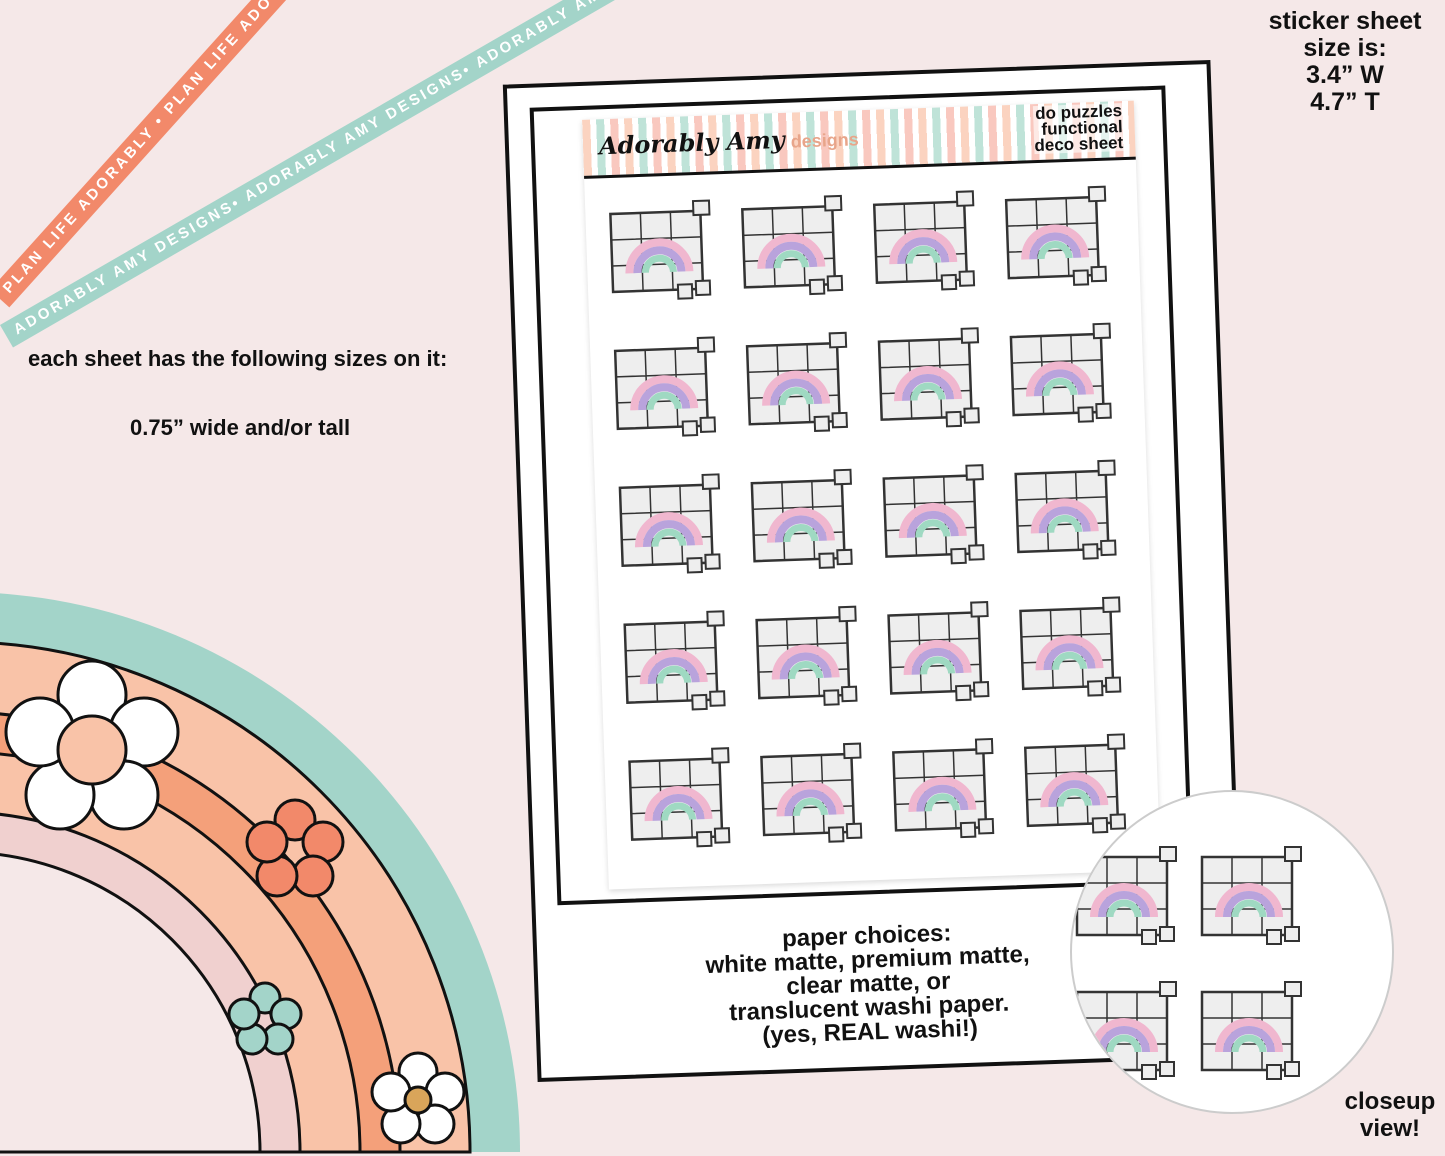 Image resolution: width=1445 pixels, height=1156 pixels. I want to click on brand-logo: Adorably Amy designs, so click(729, 142).